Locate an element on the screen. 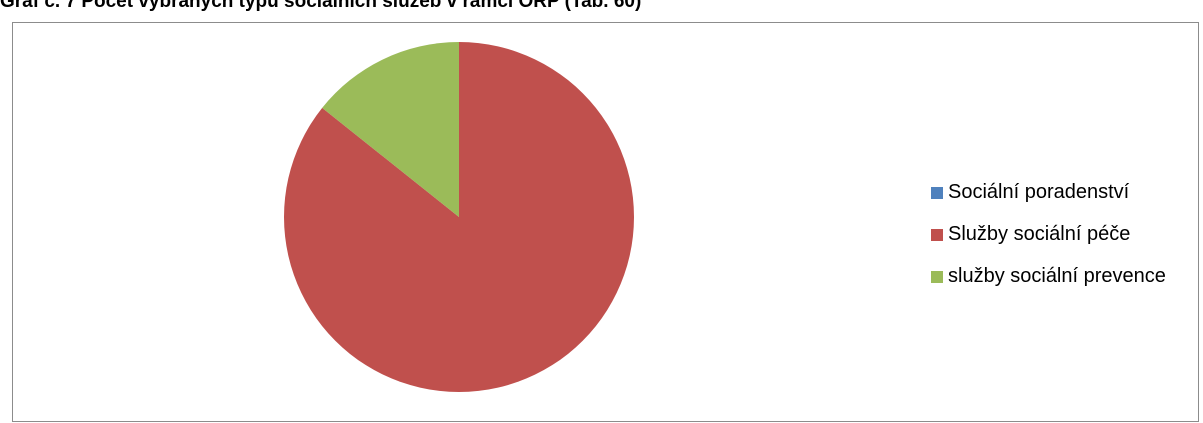 The image size is (1203, 423). legend-label: Sociální poradenství is located at coordinates (1039, 192).